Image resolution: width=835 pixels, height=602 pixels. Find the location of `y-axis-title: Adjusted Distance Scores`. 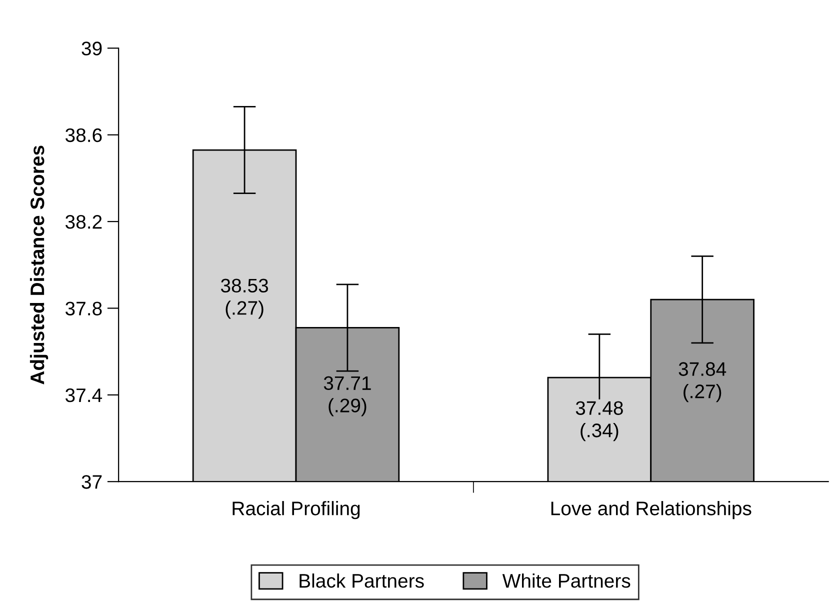

y-axis-title: Adjusted Distance Scores is located at coordinates (39, 265).